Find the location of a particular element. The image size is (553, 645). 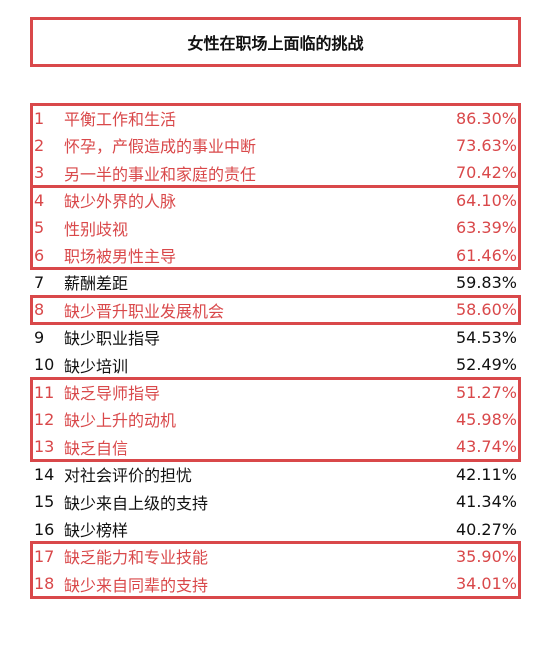

row-rank: 7 is located at coordinates (39, 282).